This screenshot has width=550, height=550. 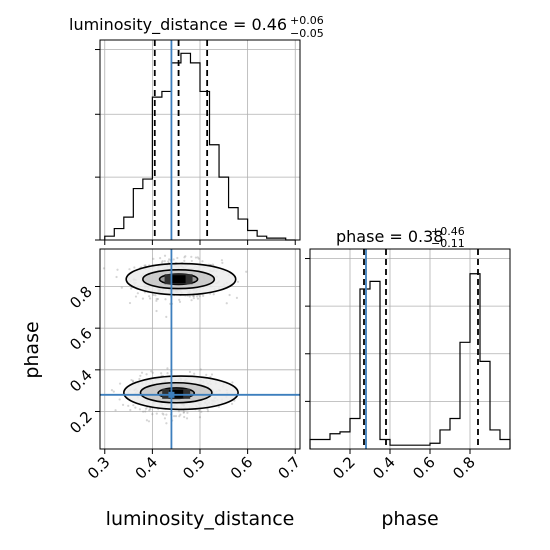 I want to click on x-tick-label-luminosity-distance: 0.7, so click(x=289, y=468).